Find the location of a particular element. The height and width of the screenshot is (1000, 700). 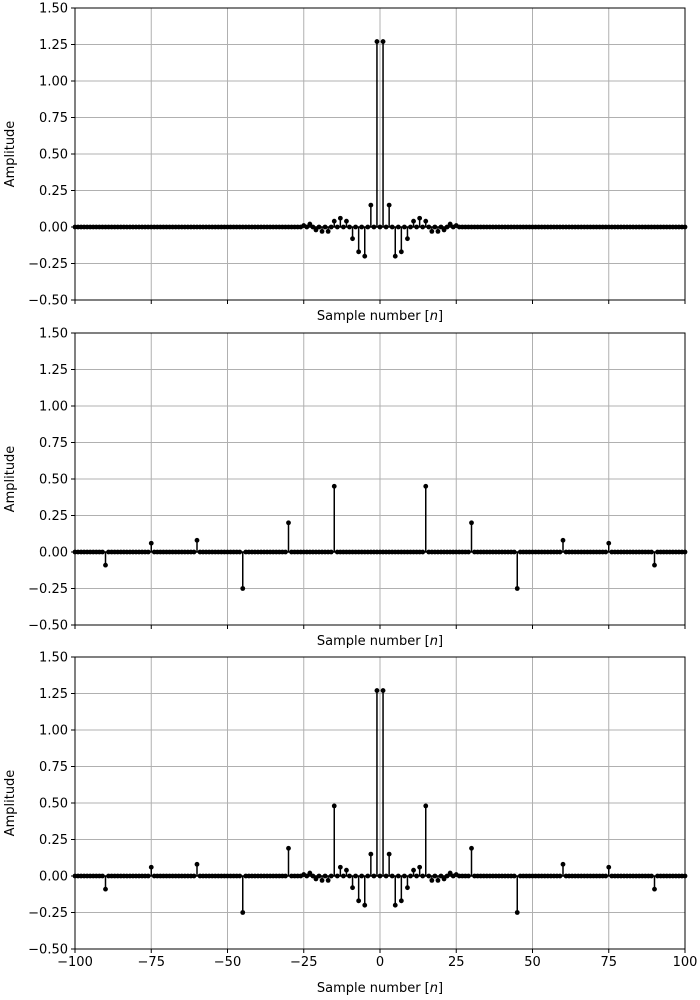

y-tick-label: −0.50 is located at coordinates (48, 301).